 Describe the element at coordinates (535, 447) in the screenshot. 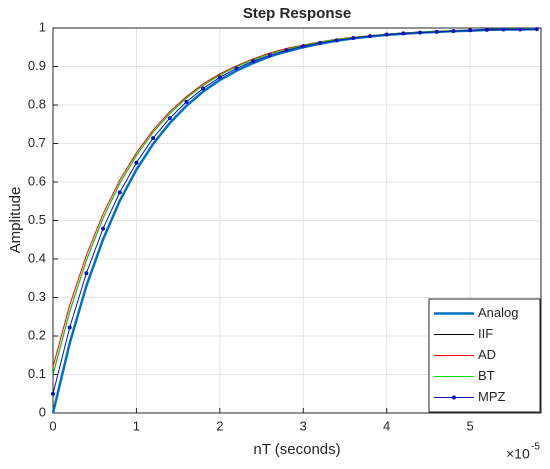

I see `x-multiplier-exponent: -5` at that location.